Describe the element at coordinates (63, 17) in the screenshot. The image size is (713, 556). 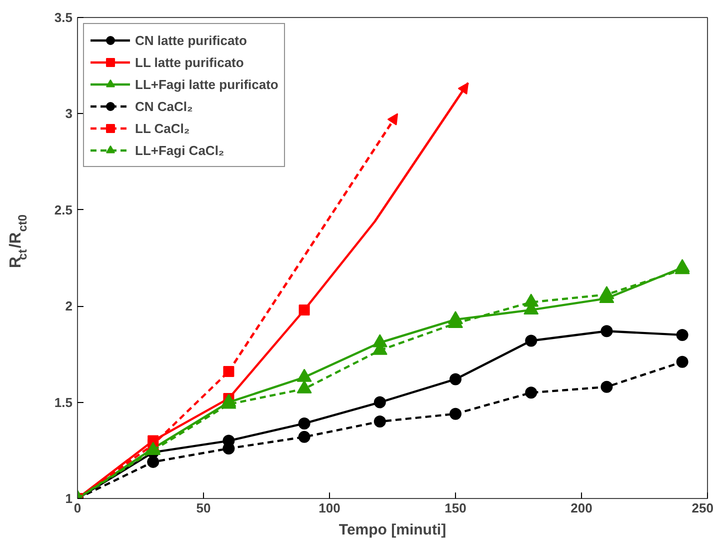
I see `y-tick-label: 3.5` at that location.